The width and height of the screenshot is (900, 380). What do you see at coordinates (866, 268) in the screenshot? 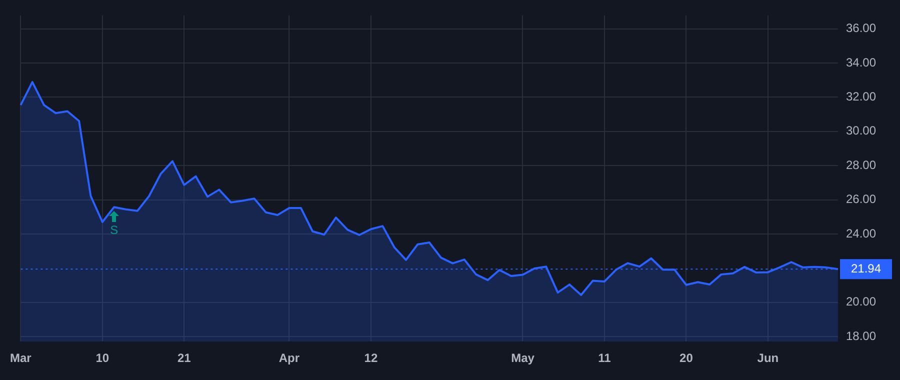
I see `ref-line-label: 21.94` at bounding box center [866, 268].